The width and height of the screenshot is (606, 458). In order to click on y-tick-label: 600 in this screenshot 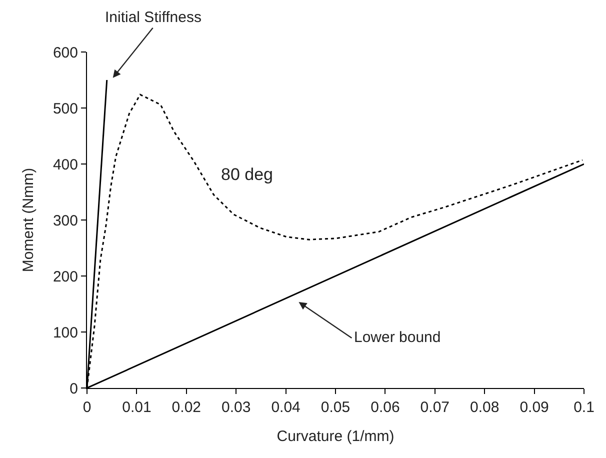, I will do `click(65, 53)`.